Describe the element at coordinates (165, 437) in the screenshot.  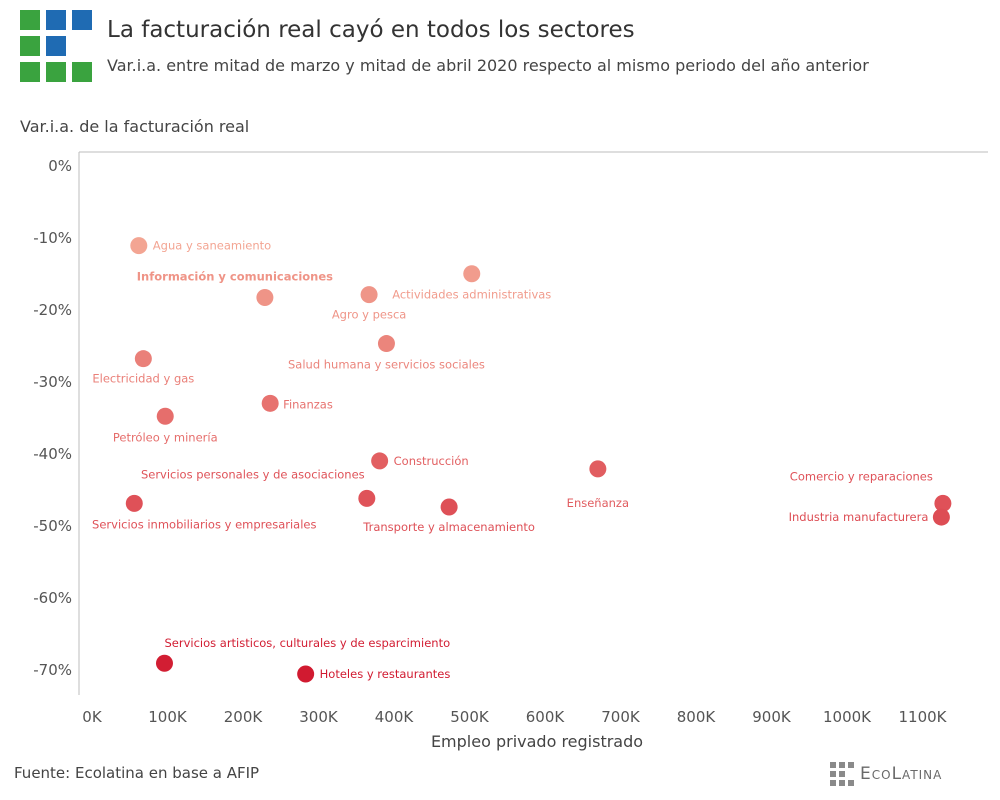
I see `point-label: Petróleo y minería` at that location.